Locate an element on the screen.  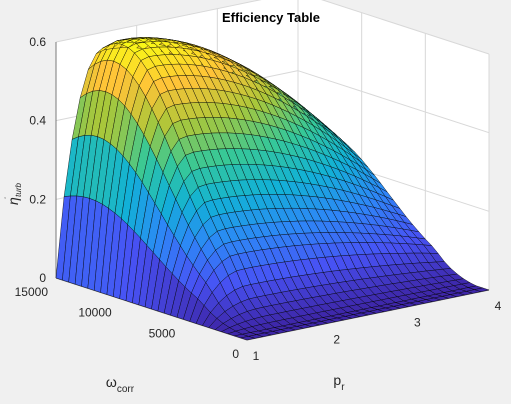
y-tick-label: 0 is located at coordinates (235, 354).